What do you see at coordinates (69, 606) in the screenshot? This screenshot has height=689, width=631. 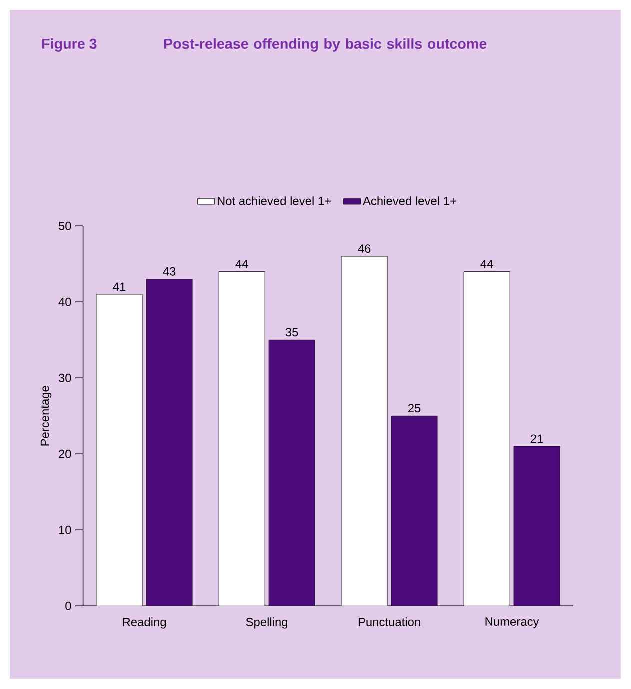 I see `y-tick-label: 0` at bounding box center [69, 606].